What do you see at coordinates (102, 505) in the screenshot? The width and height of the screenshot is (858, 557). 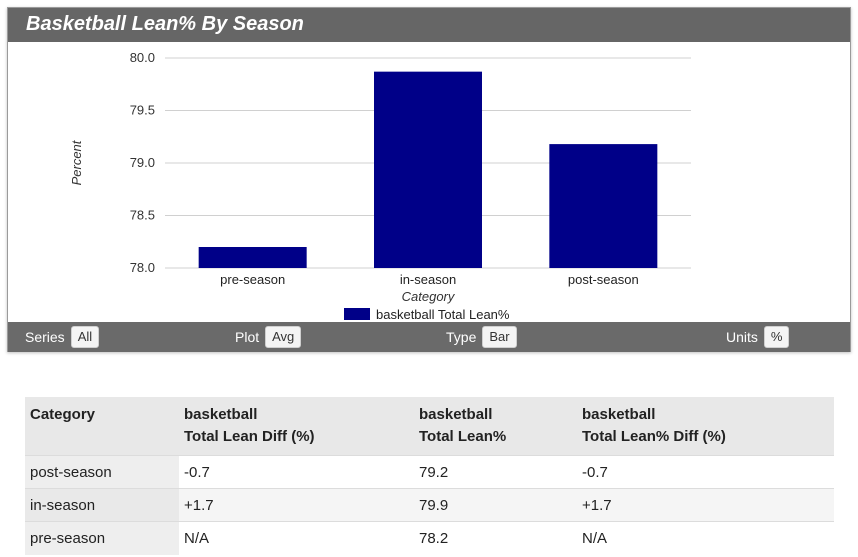 I see `table-cell: in-season` at bounding box center [102, 505].